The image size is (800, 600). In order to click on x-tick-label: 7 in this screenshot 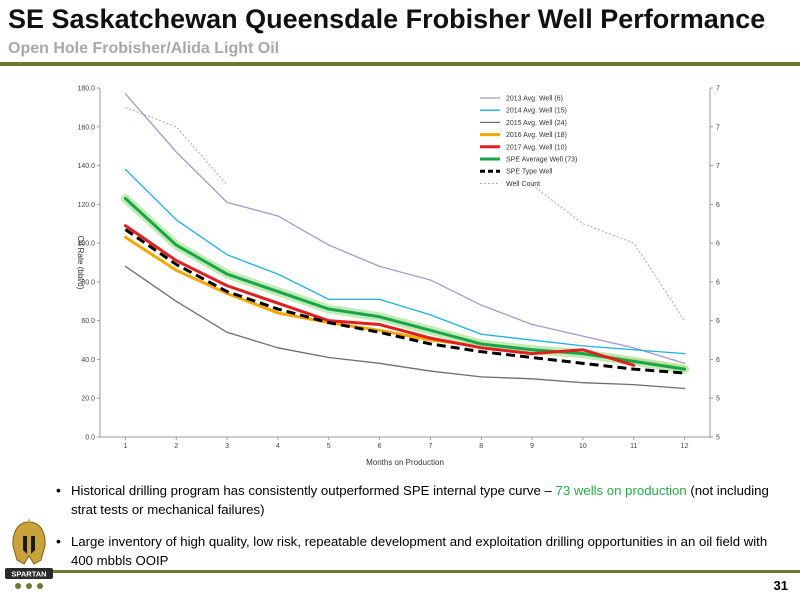, I will do `click(430, 446)`.